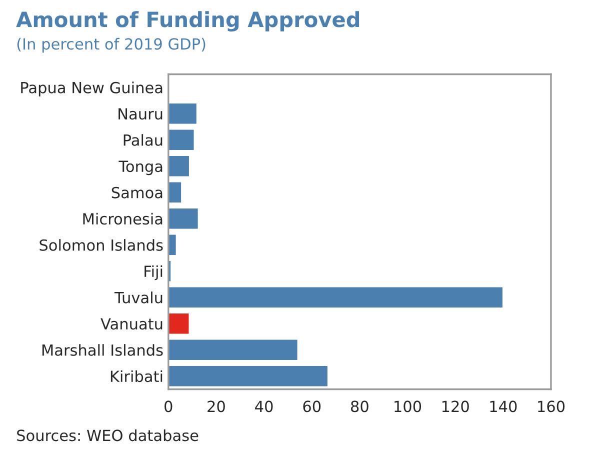  What do you see at coordinates (188, 21) in the screenshot?
I see `chart-title: Amount of Funding Approved` at bounding box center [188, 21].